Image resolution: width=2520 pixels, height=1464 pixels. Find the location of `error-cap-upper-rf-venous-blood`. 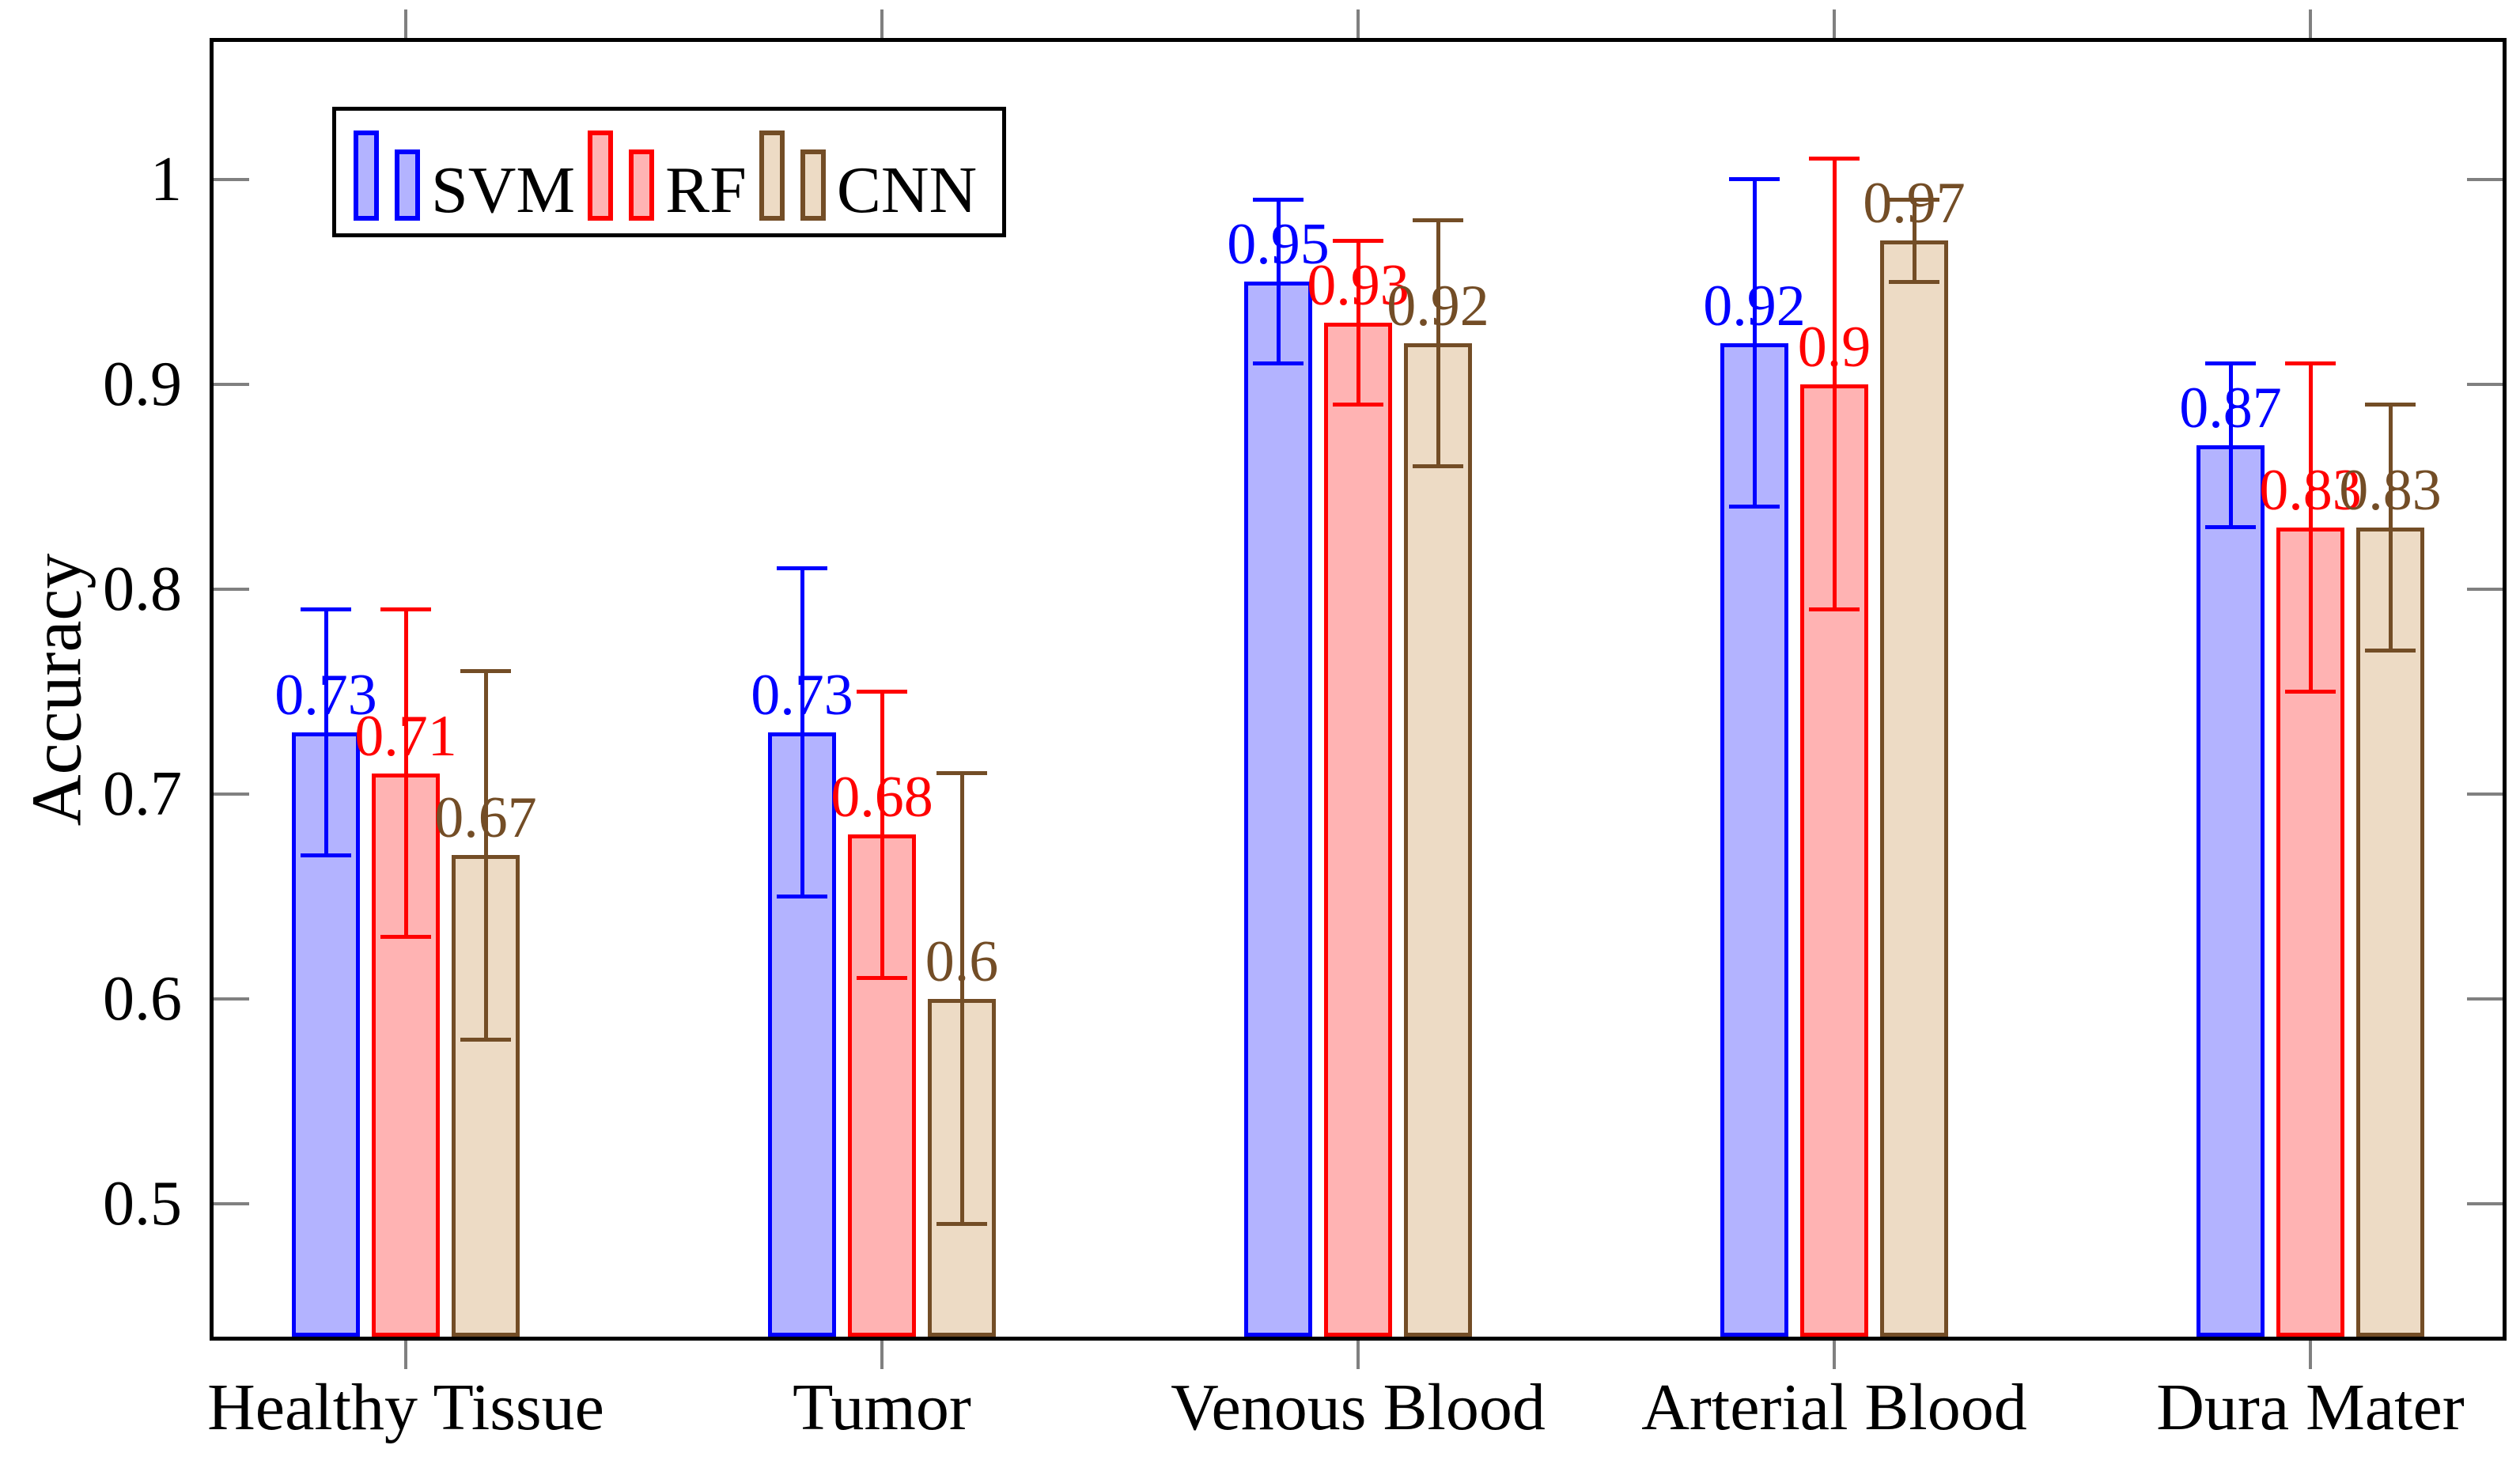

error-cap-upper-rf-venous-blood is located at coordinates (1358, 240).